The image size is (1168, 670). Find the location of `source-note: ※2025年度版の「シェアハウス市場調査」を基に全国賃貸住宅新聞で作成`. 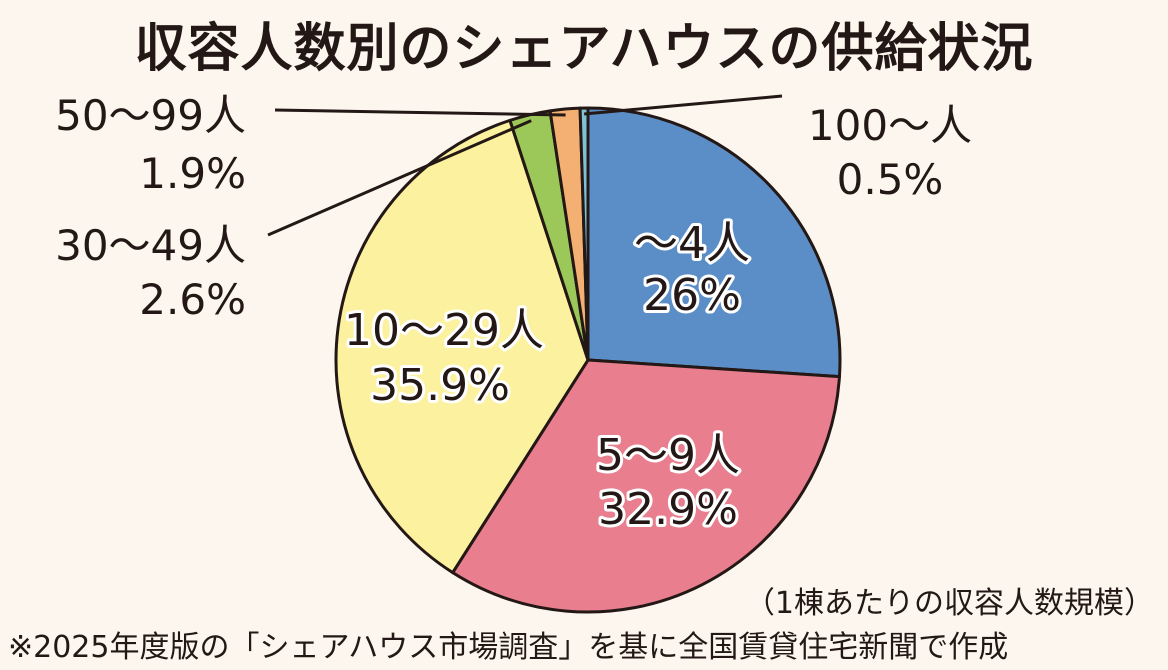

source-note: ※2025年度版の「シェアハウス市場調査」を基に全国賃貸住宅新聞で作成 is located at coordinates (508, 647).